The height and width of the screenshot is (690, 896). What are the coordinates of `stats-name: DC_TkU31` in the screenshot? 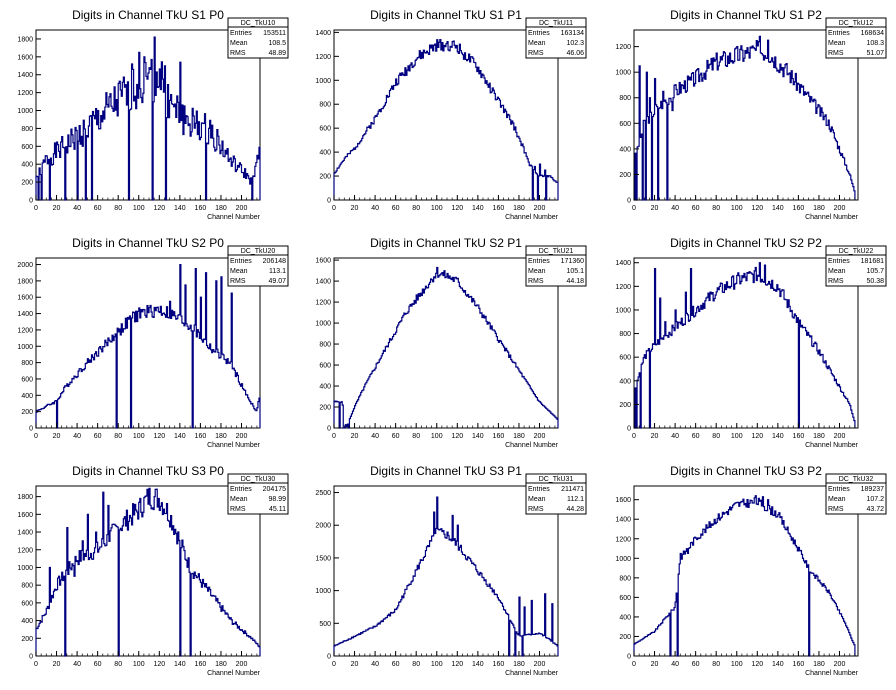 It's located at (556, 479).